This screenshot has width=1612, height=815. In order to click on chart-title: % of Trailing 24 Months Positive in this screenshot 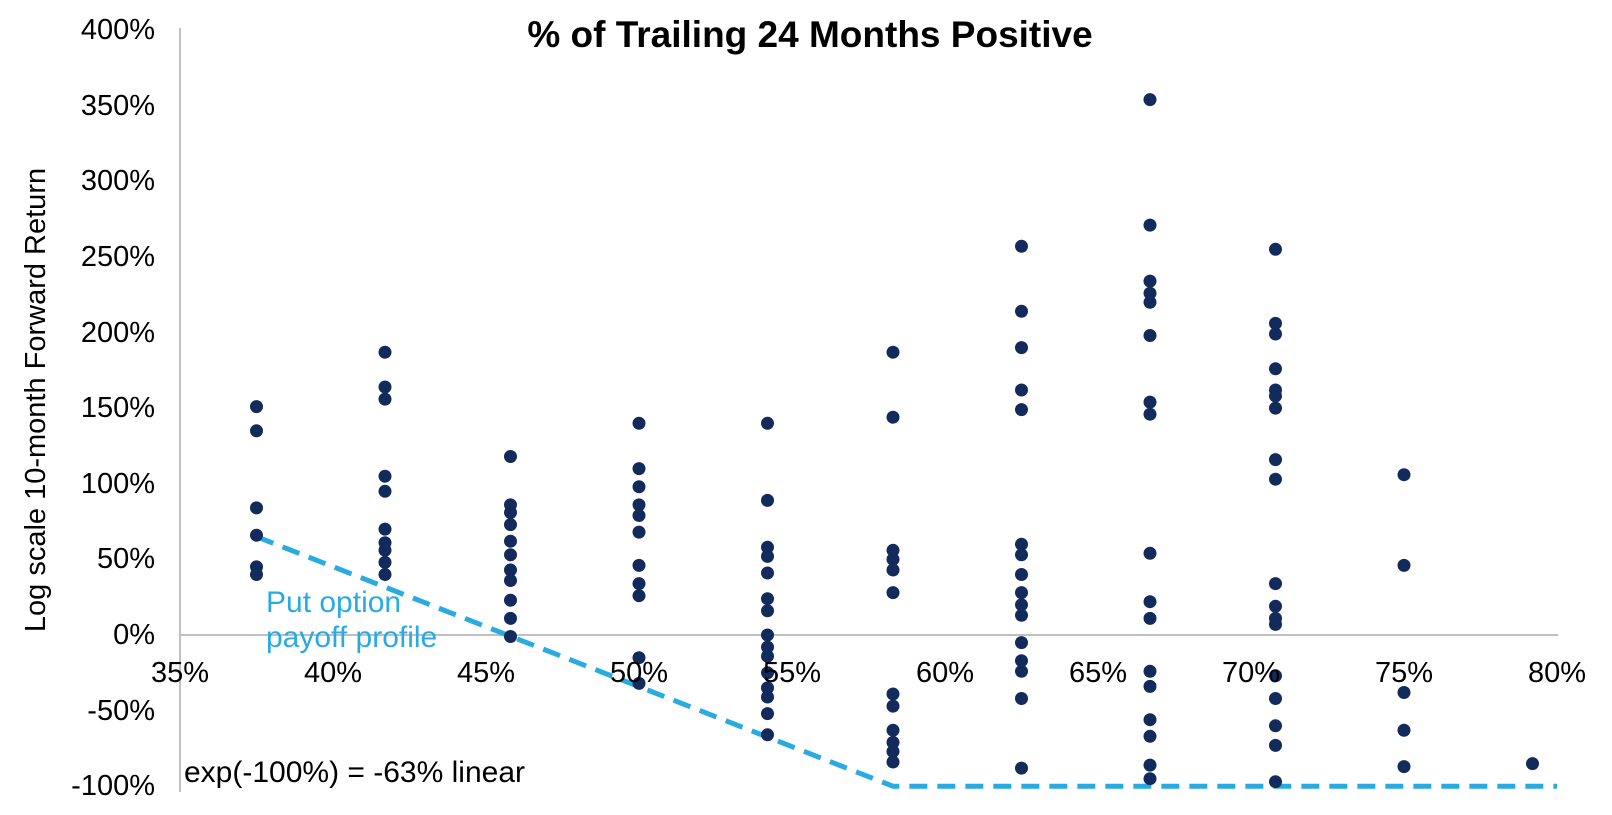, I will do `click(810, 34)`.